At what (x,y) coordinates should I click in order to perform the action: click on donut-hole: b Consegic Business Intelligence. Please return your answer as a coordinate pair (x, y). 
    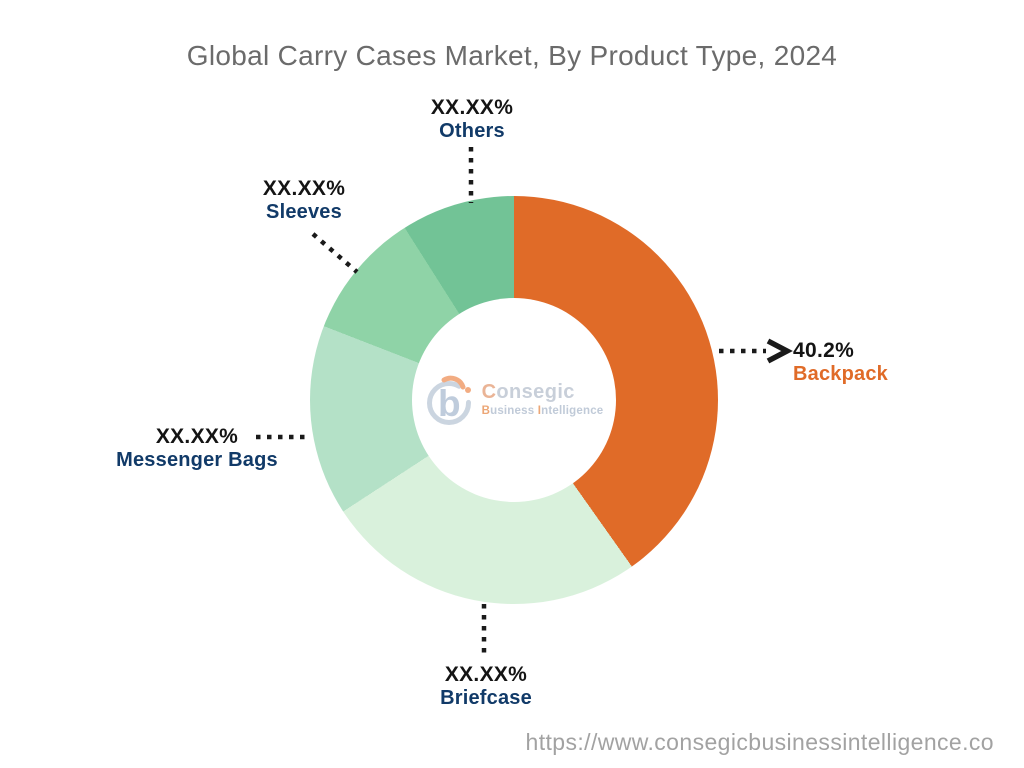
    Looking at the image, I should click on (514, 400).